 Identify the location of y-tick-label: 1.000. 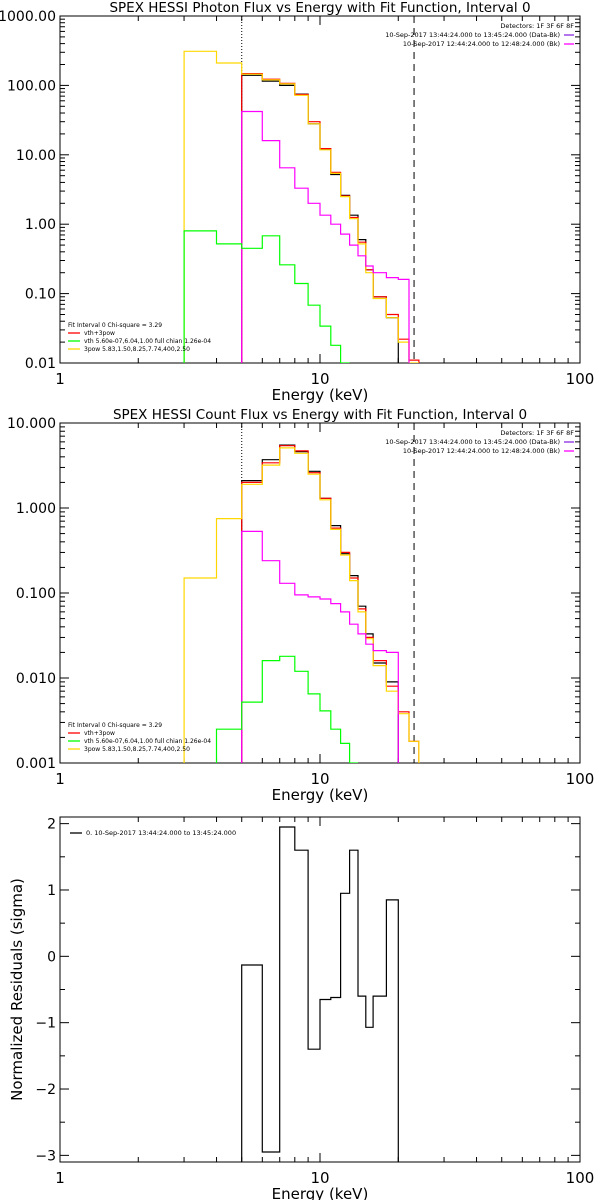
(36, 509).